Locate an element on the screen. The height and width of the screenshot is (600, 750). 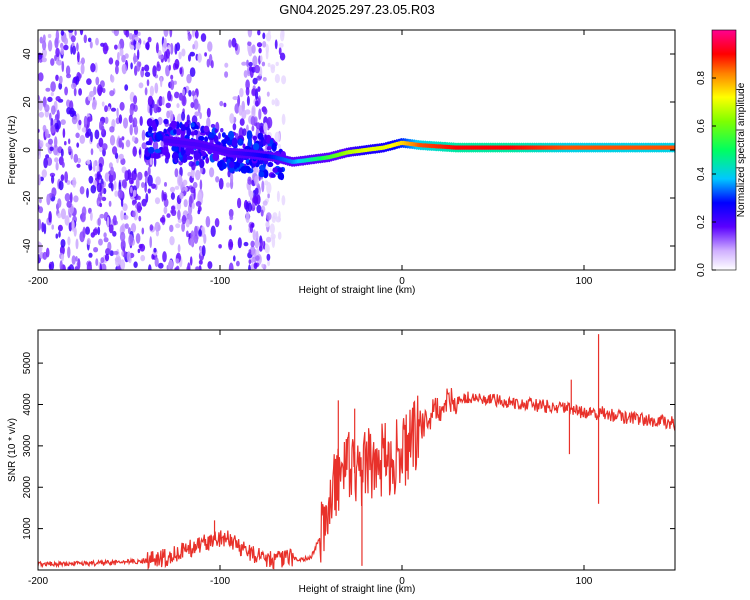
spectrogram-y-label: Frequency (Hz) is located at coordinates (12, 150).